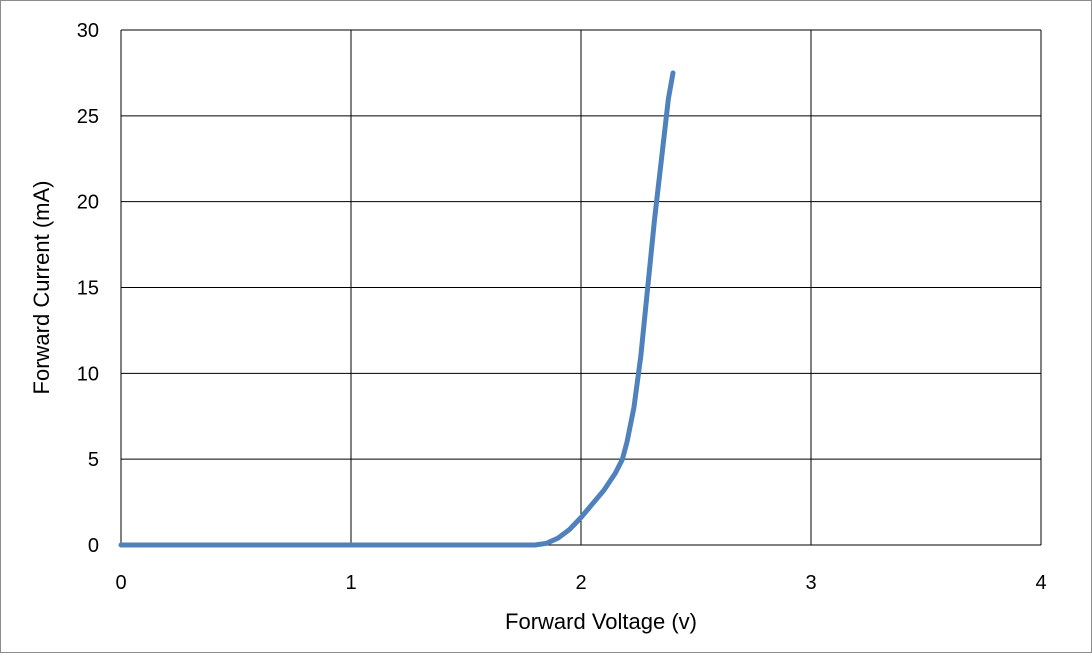 Image resolution: width=1092 pixels, height=654 pixels. What do you see at coordinates (88, 117) in the screenshot?
I see `y-tick-label: 25` at bounding box center [88, 117].